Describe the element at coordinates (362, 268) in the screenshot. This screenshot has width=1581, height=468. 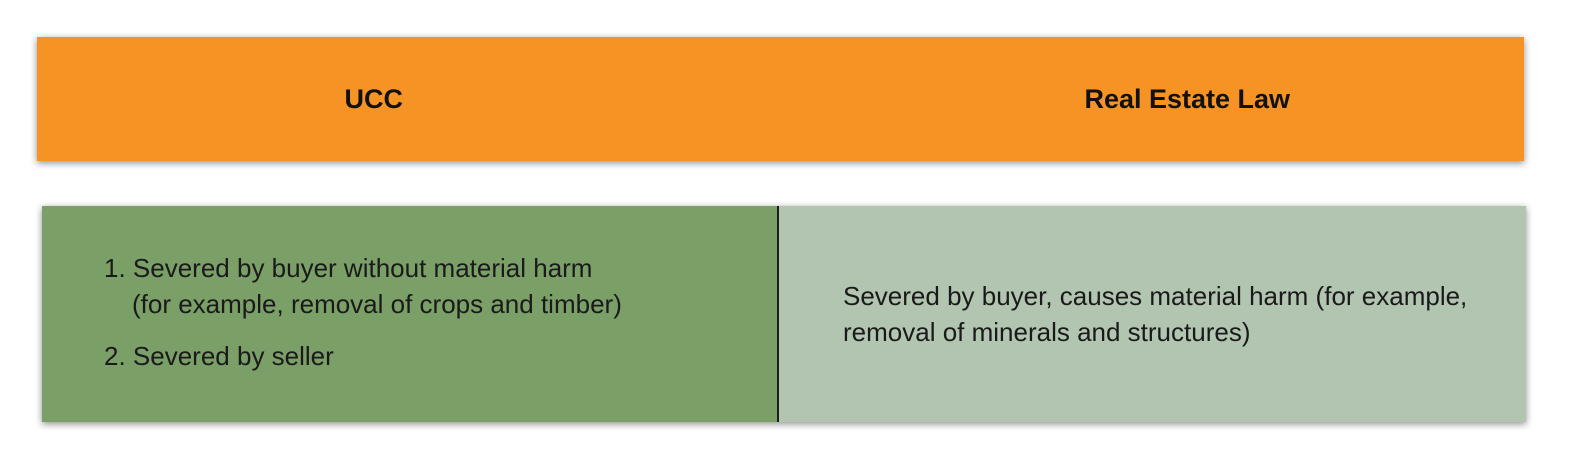
I see `ucc-item-1-text: Severed by buyer without material harm` at that location.